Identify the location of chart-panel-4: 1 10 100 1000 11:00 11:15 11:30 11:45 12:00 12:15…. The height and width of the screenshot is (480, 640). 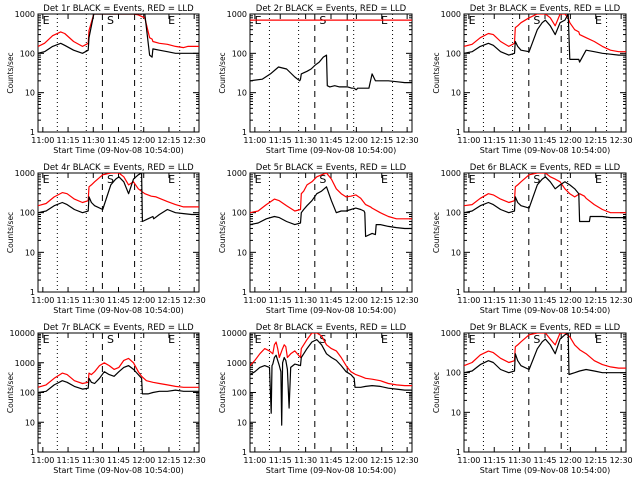
(106, 239).